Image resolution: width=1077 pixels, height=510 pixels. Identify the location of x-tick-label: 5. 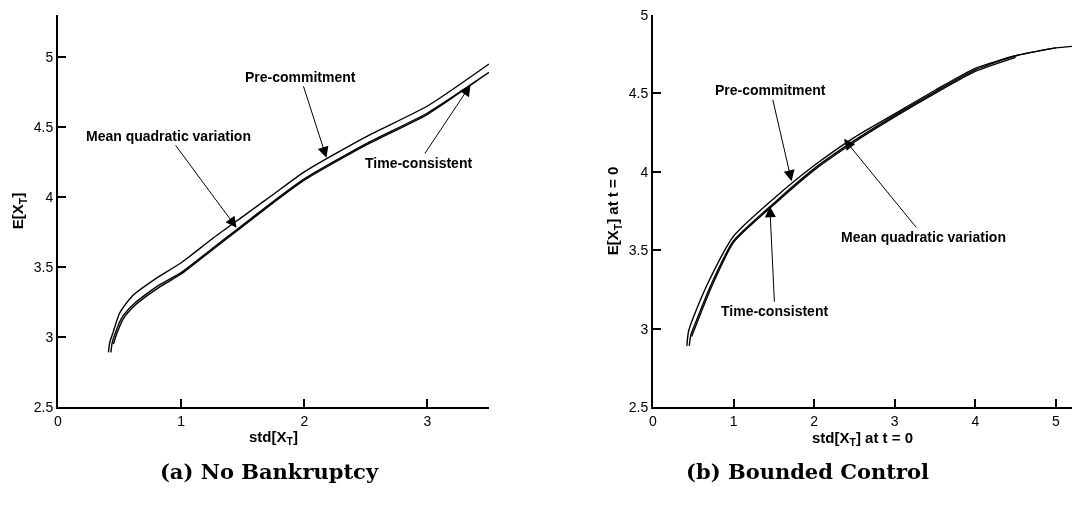
(1055, 420).